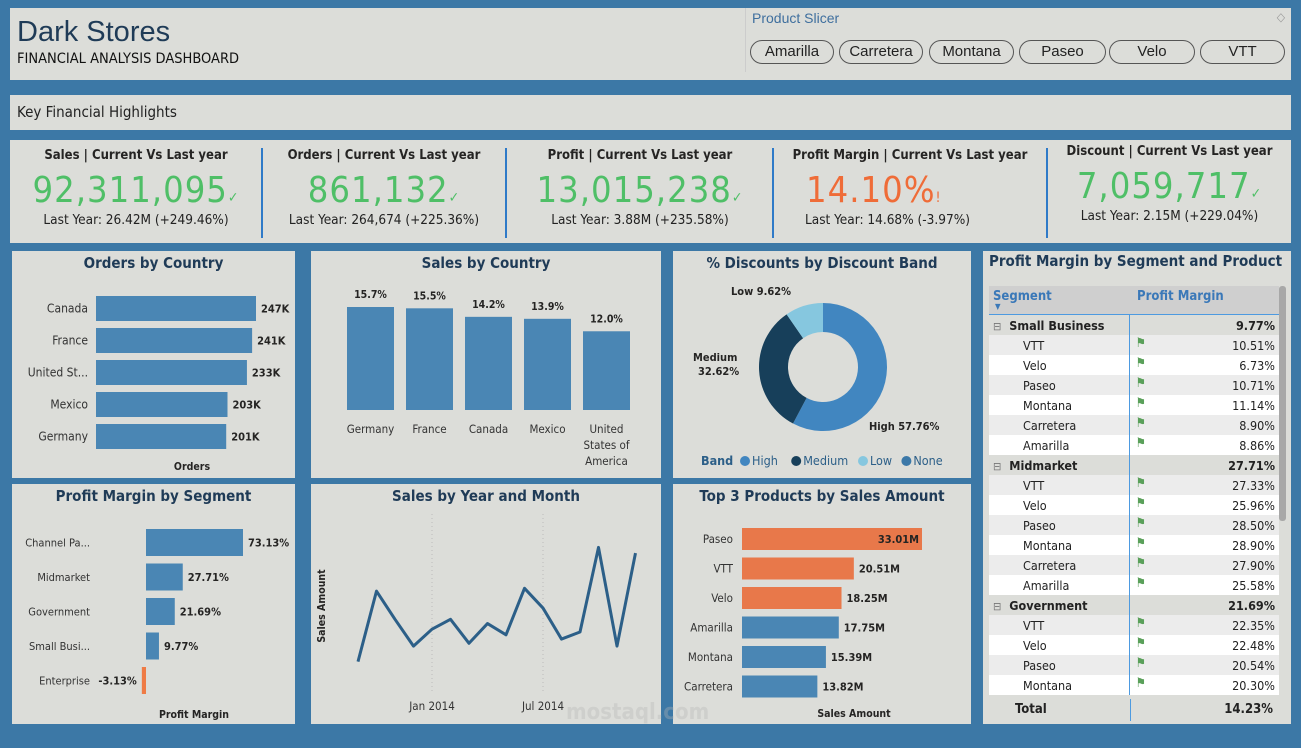  I want to click on category-label: Germany, so click(371, 429).